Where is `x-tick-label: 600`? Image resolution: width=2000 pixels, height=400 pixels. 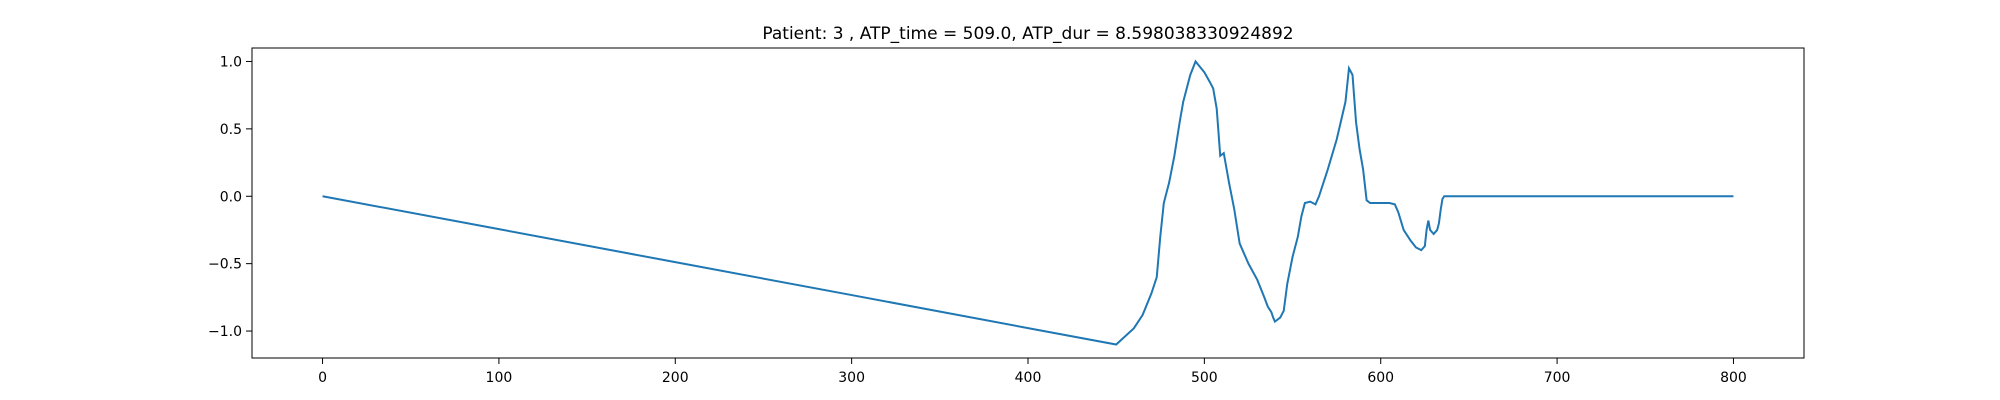 x-tick-label: 600 is located at coordinates (1380, 378).